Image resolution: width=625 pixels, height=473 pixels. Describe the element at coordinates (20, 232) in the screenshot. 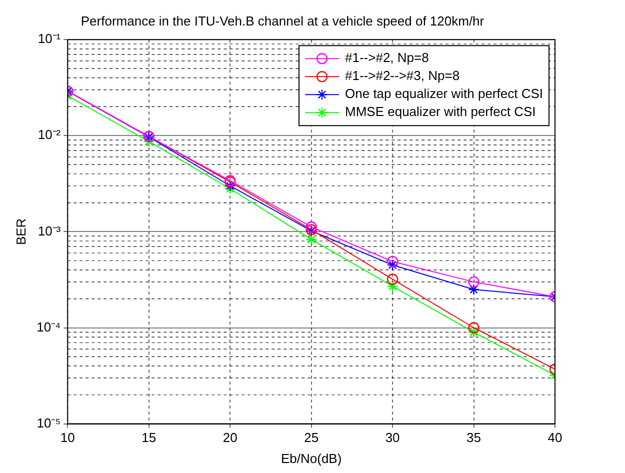

I see `y-axis-title: BER` at that location.